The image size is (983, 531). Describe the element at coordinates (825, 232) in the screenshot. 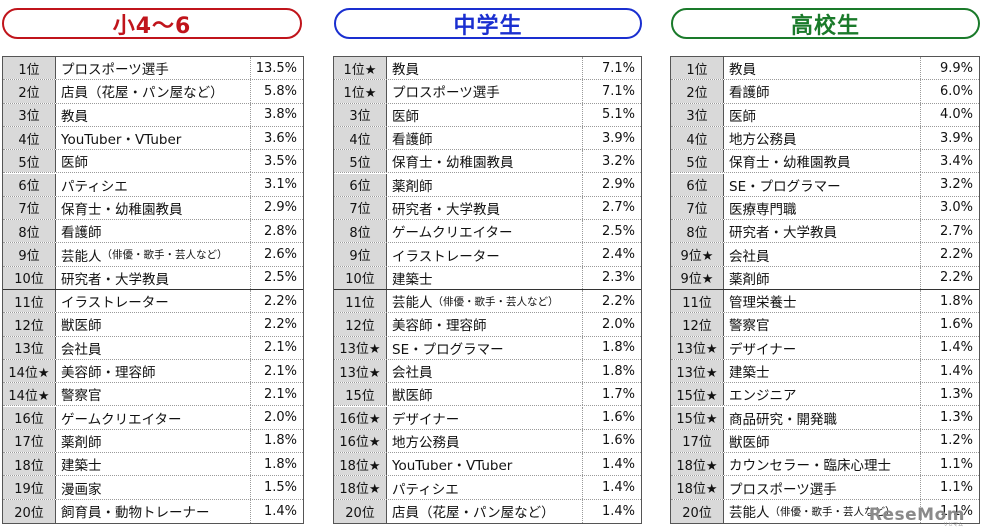

I see `table-row: 8位 研究者・大学教員 2.7%` at that location.